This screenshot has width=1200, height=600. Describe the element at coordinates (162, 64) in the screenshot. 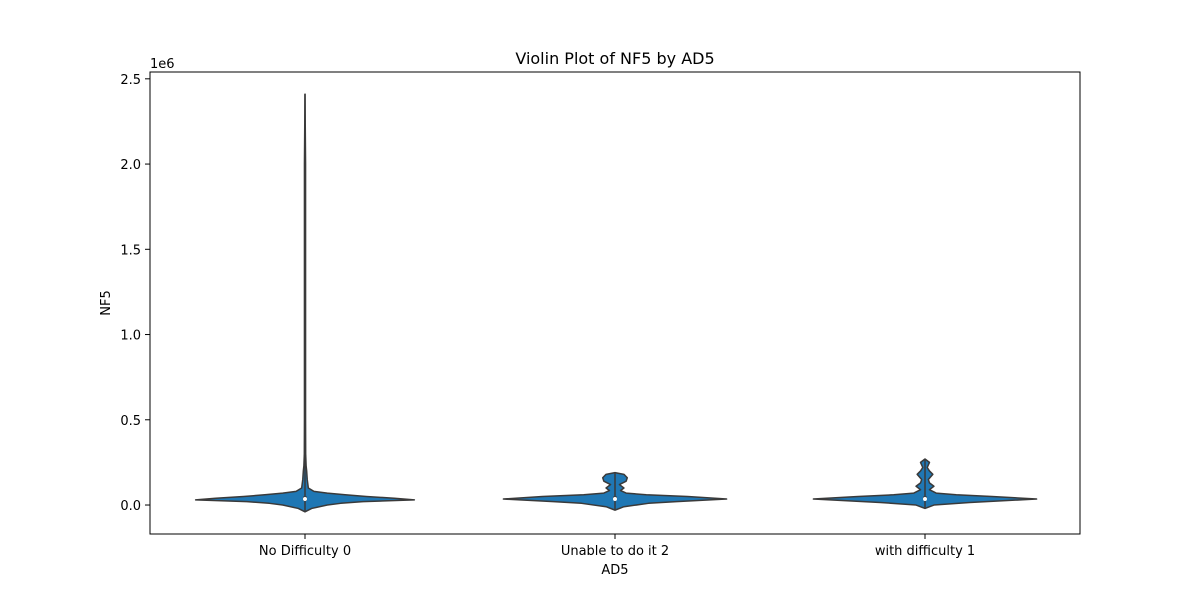

I see `y-offset-label: 1e6` at that location.